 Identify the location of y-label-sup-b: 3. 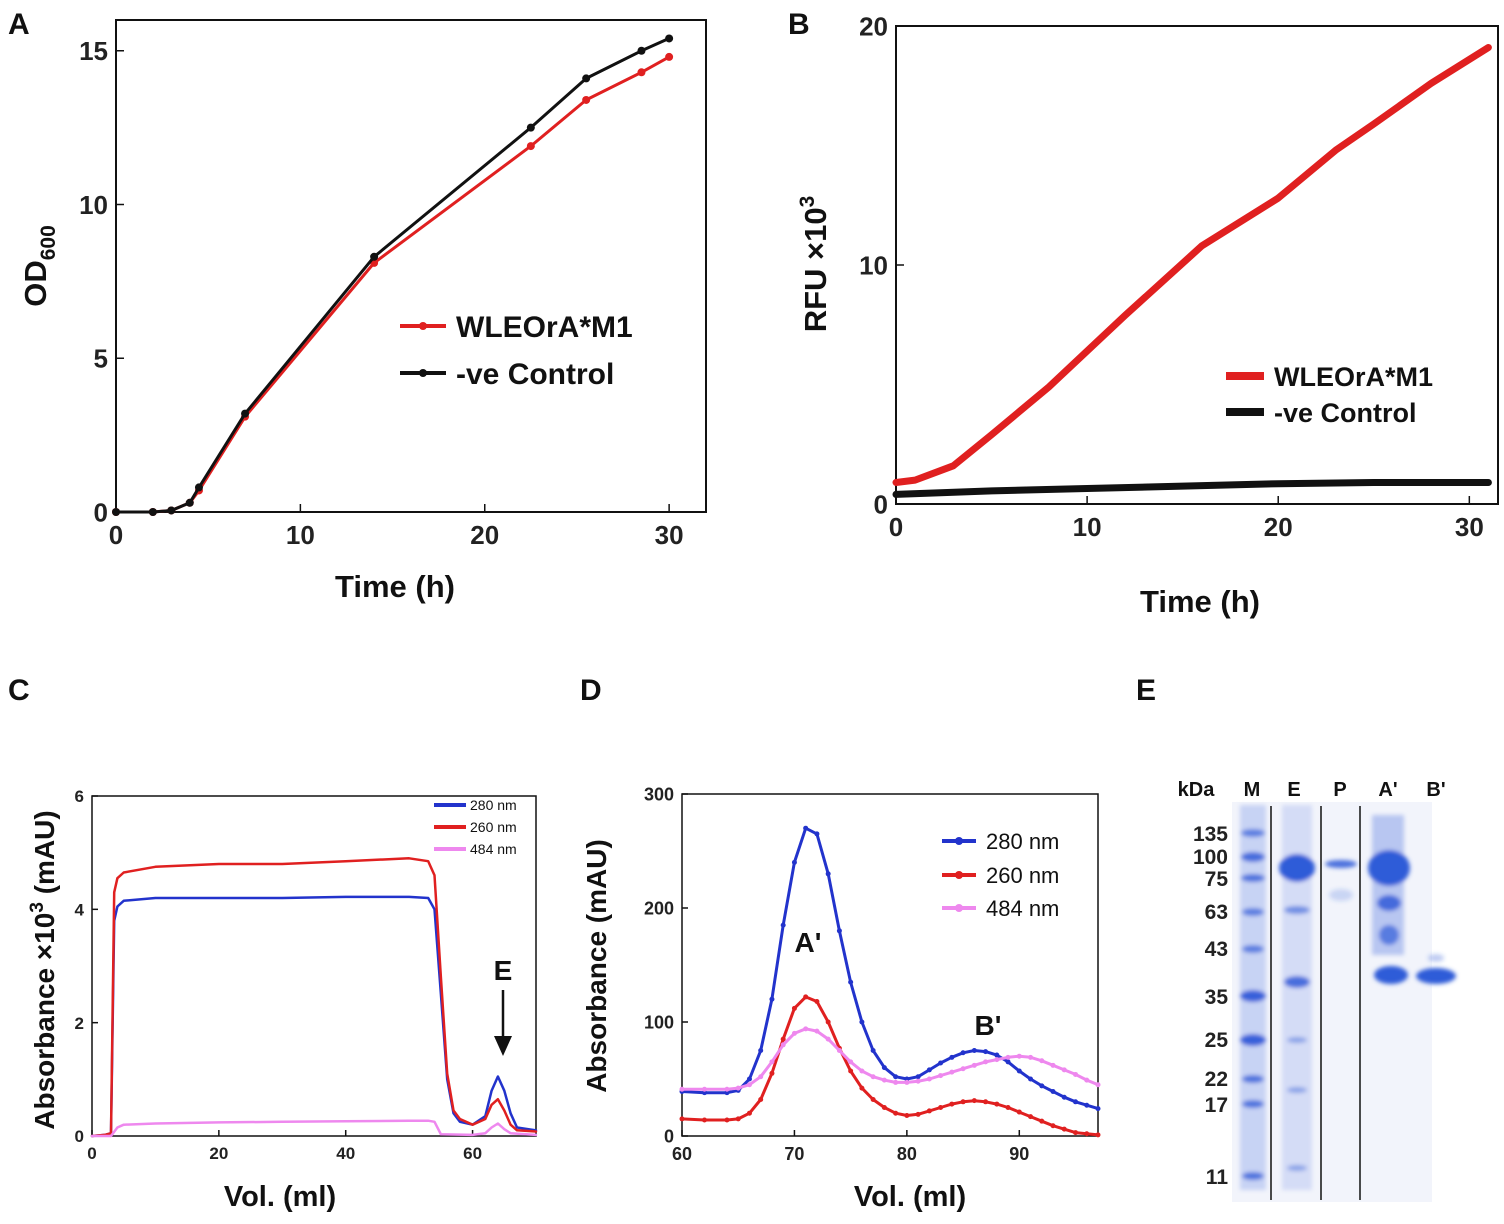
(807, 202).